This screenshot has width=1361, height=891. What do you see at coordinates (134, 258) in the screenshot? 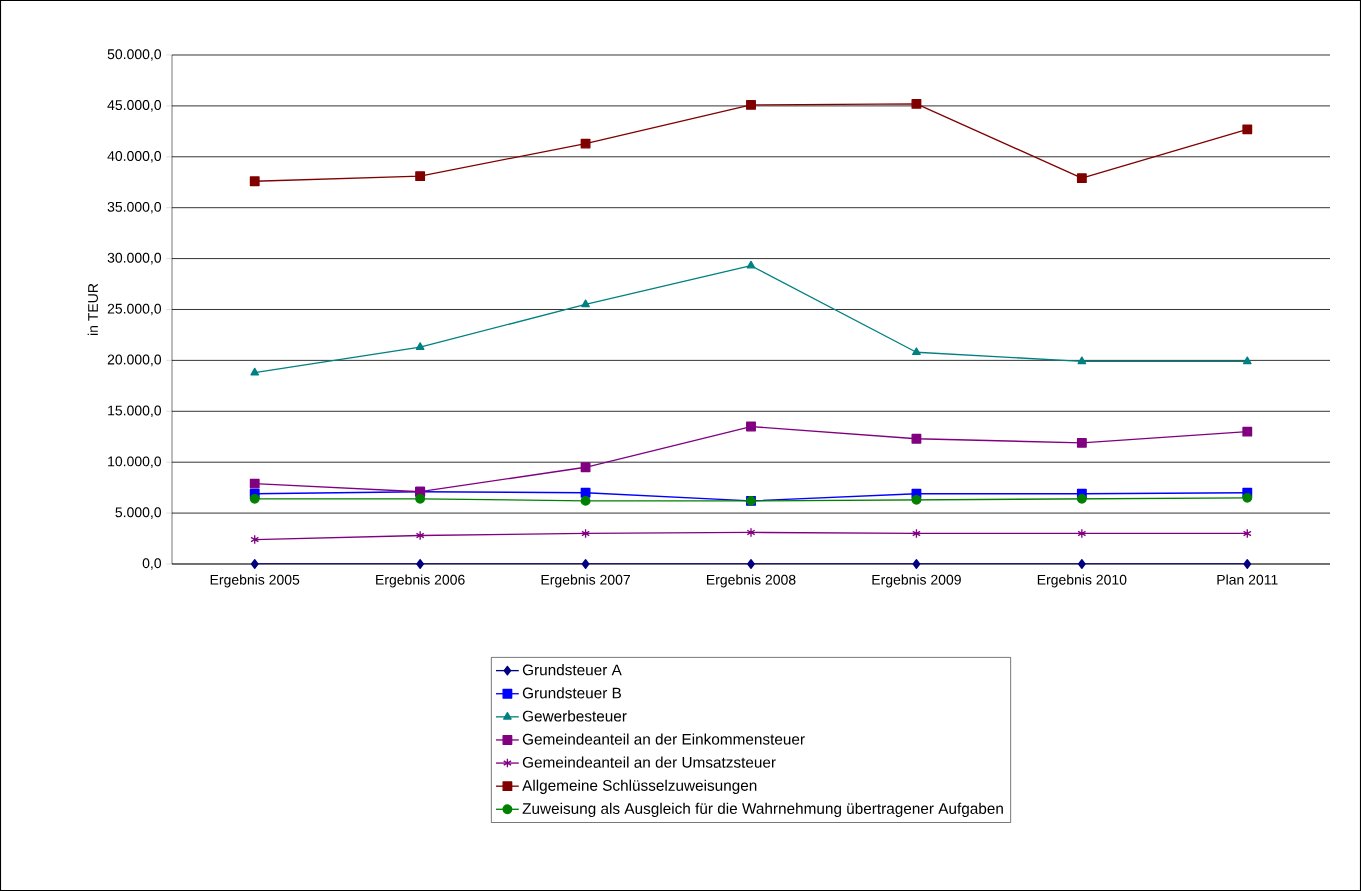
I see `y-tick-label: 30.000,0` at bounding box center [134, 258].